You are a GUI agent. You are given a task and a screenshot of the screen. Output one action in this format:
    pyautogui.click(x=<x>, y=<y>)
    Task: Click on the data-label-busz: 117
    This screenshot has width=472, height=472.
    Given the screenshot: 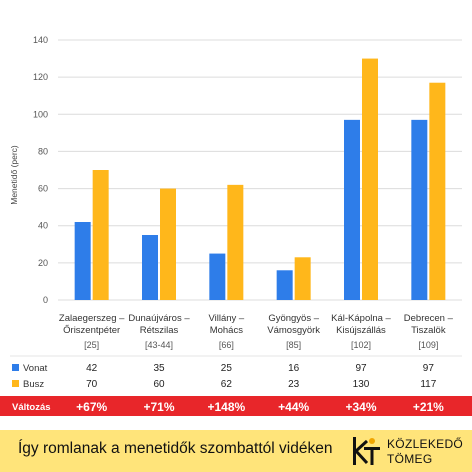 What is the action you would take?
    pyautogui.click(x=428, y=384)
    